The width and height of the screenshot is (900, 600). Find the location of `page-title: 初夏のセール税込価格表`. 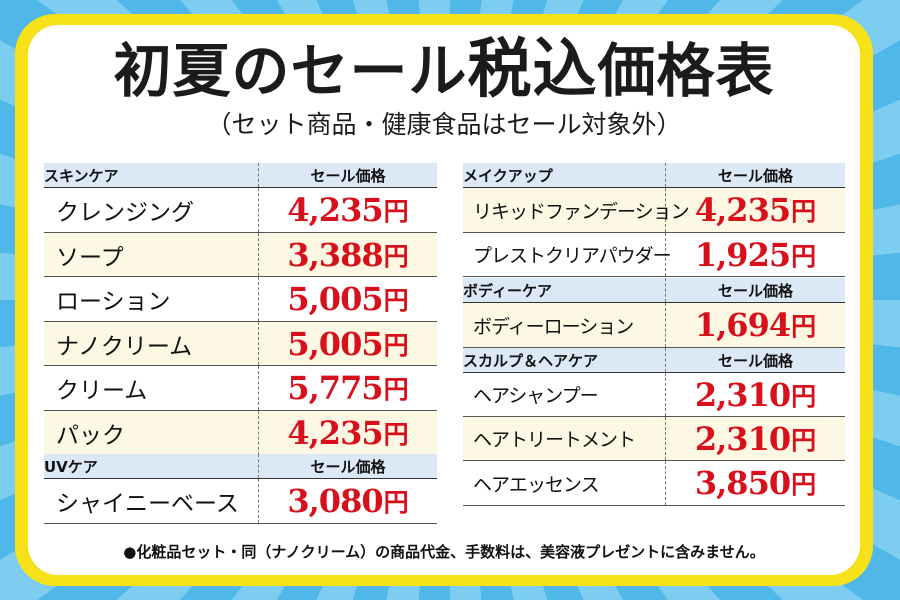

page-title: 初夏のセール税込価格表 is located at coordinates (444, 70).